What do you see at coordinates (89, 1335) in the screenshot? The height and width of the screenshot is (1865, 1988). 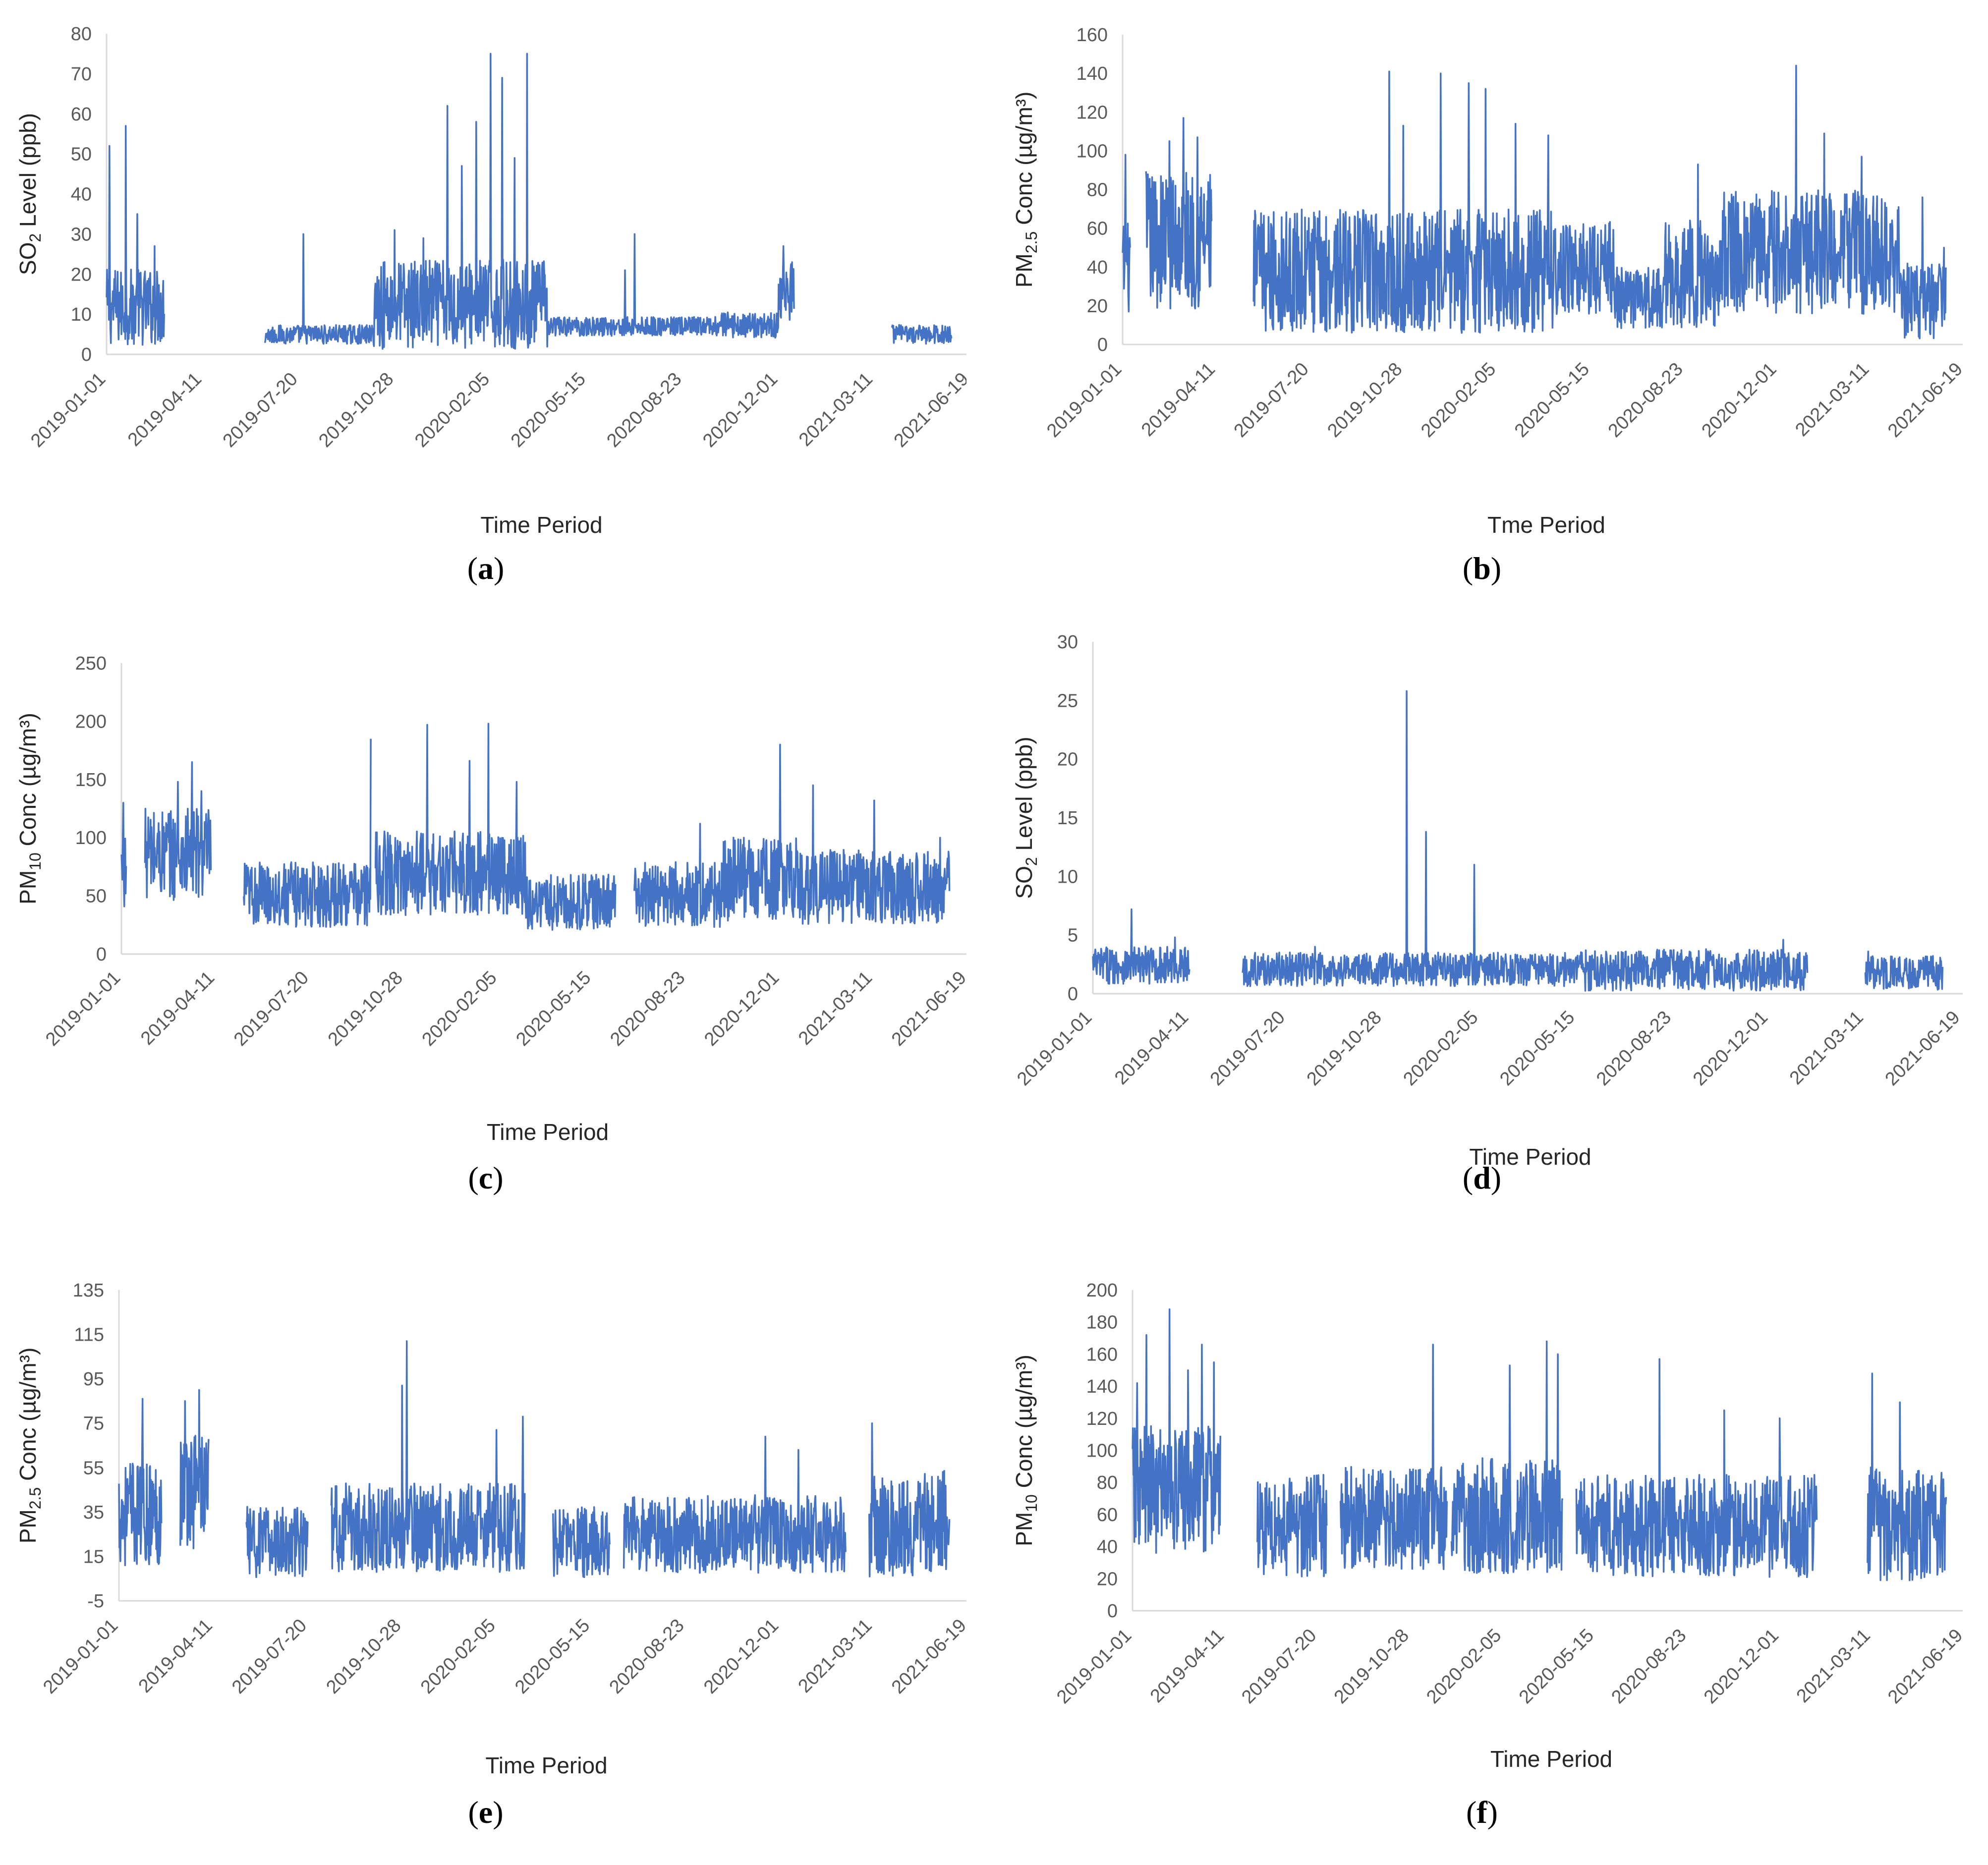 I see `y-tick-label: 115` at bounding box center [89, 1335].